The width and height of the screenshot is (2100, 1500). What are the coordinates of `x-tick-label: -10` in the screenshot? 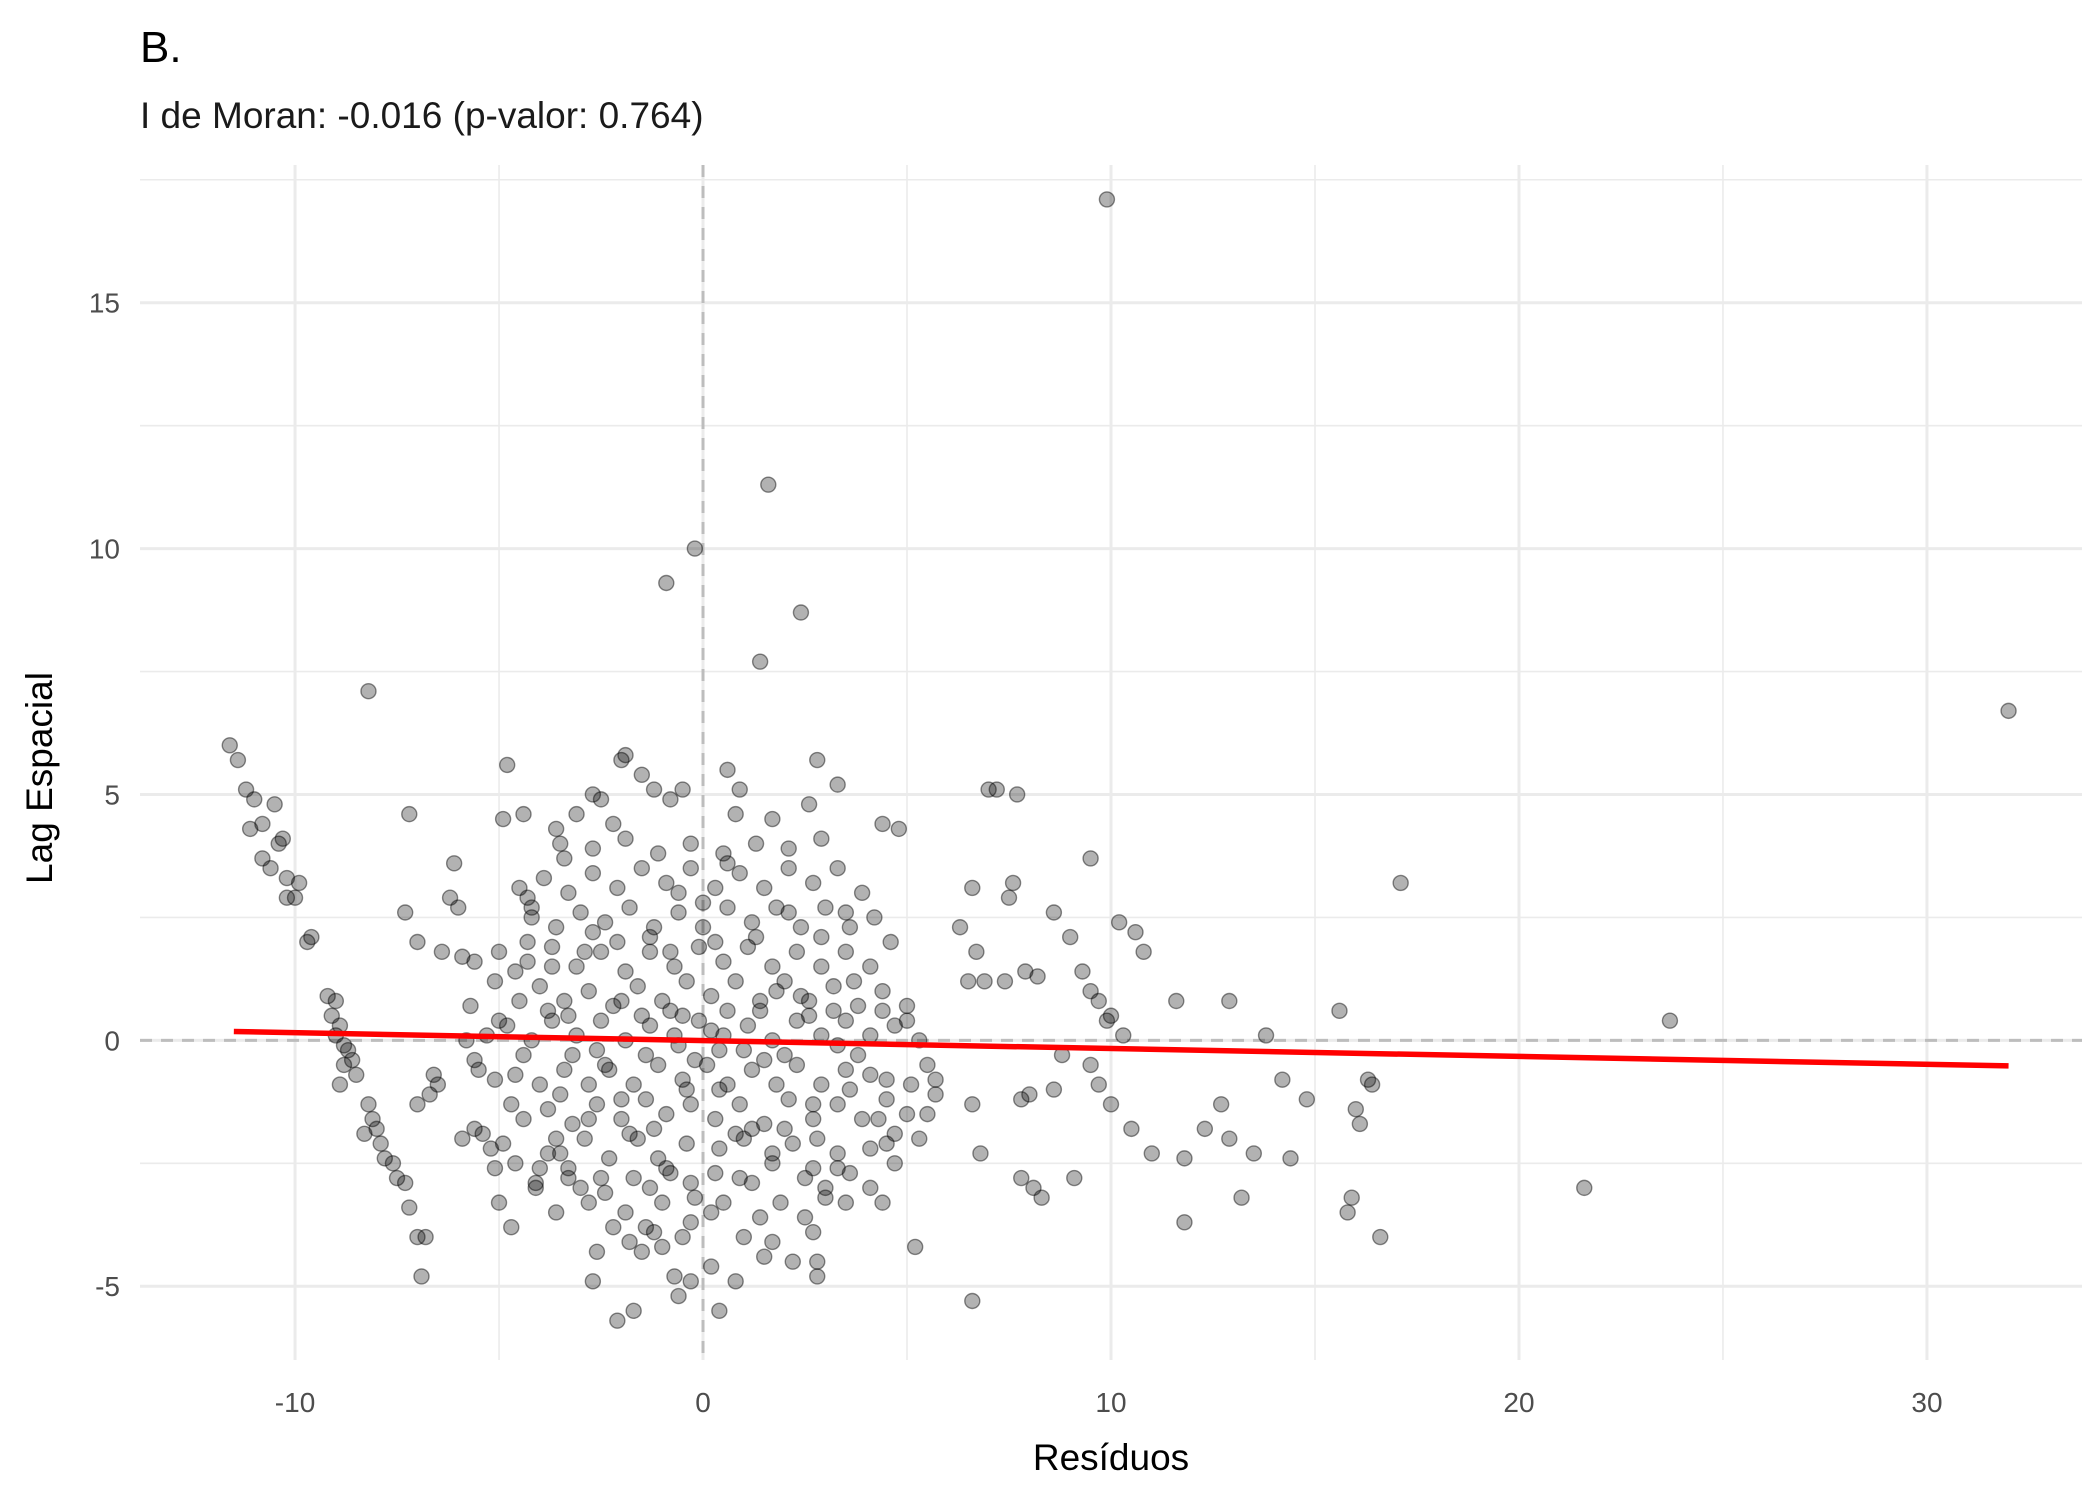 It's located at (295, 1402).